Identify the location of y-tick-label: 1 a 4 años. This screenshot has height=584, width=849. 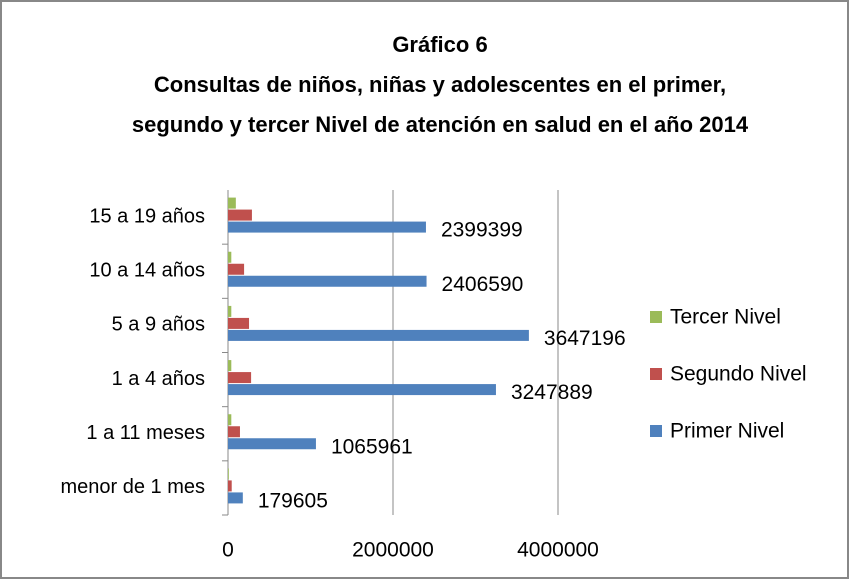
(158, 379).